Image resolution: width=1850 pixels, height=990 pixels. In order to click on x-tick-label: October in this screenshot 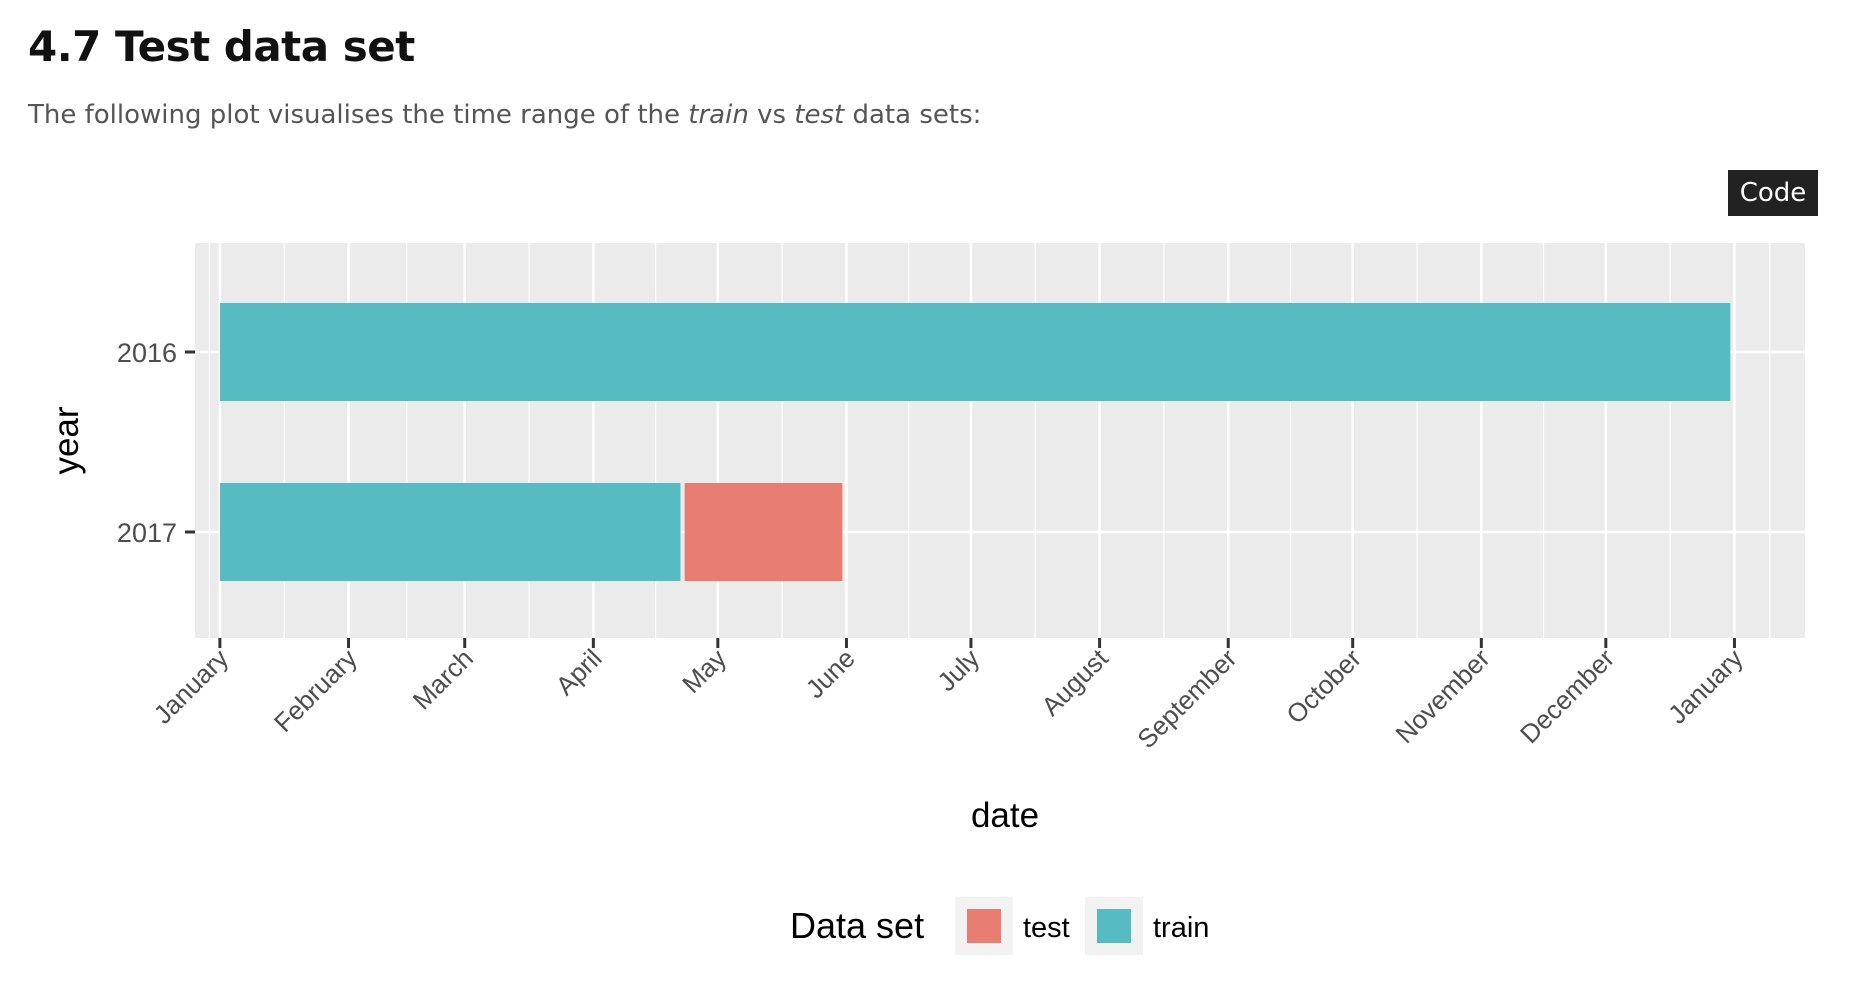, I will do `click(1323, 686)`.